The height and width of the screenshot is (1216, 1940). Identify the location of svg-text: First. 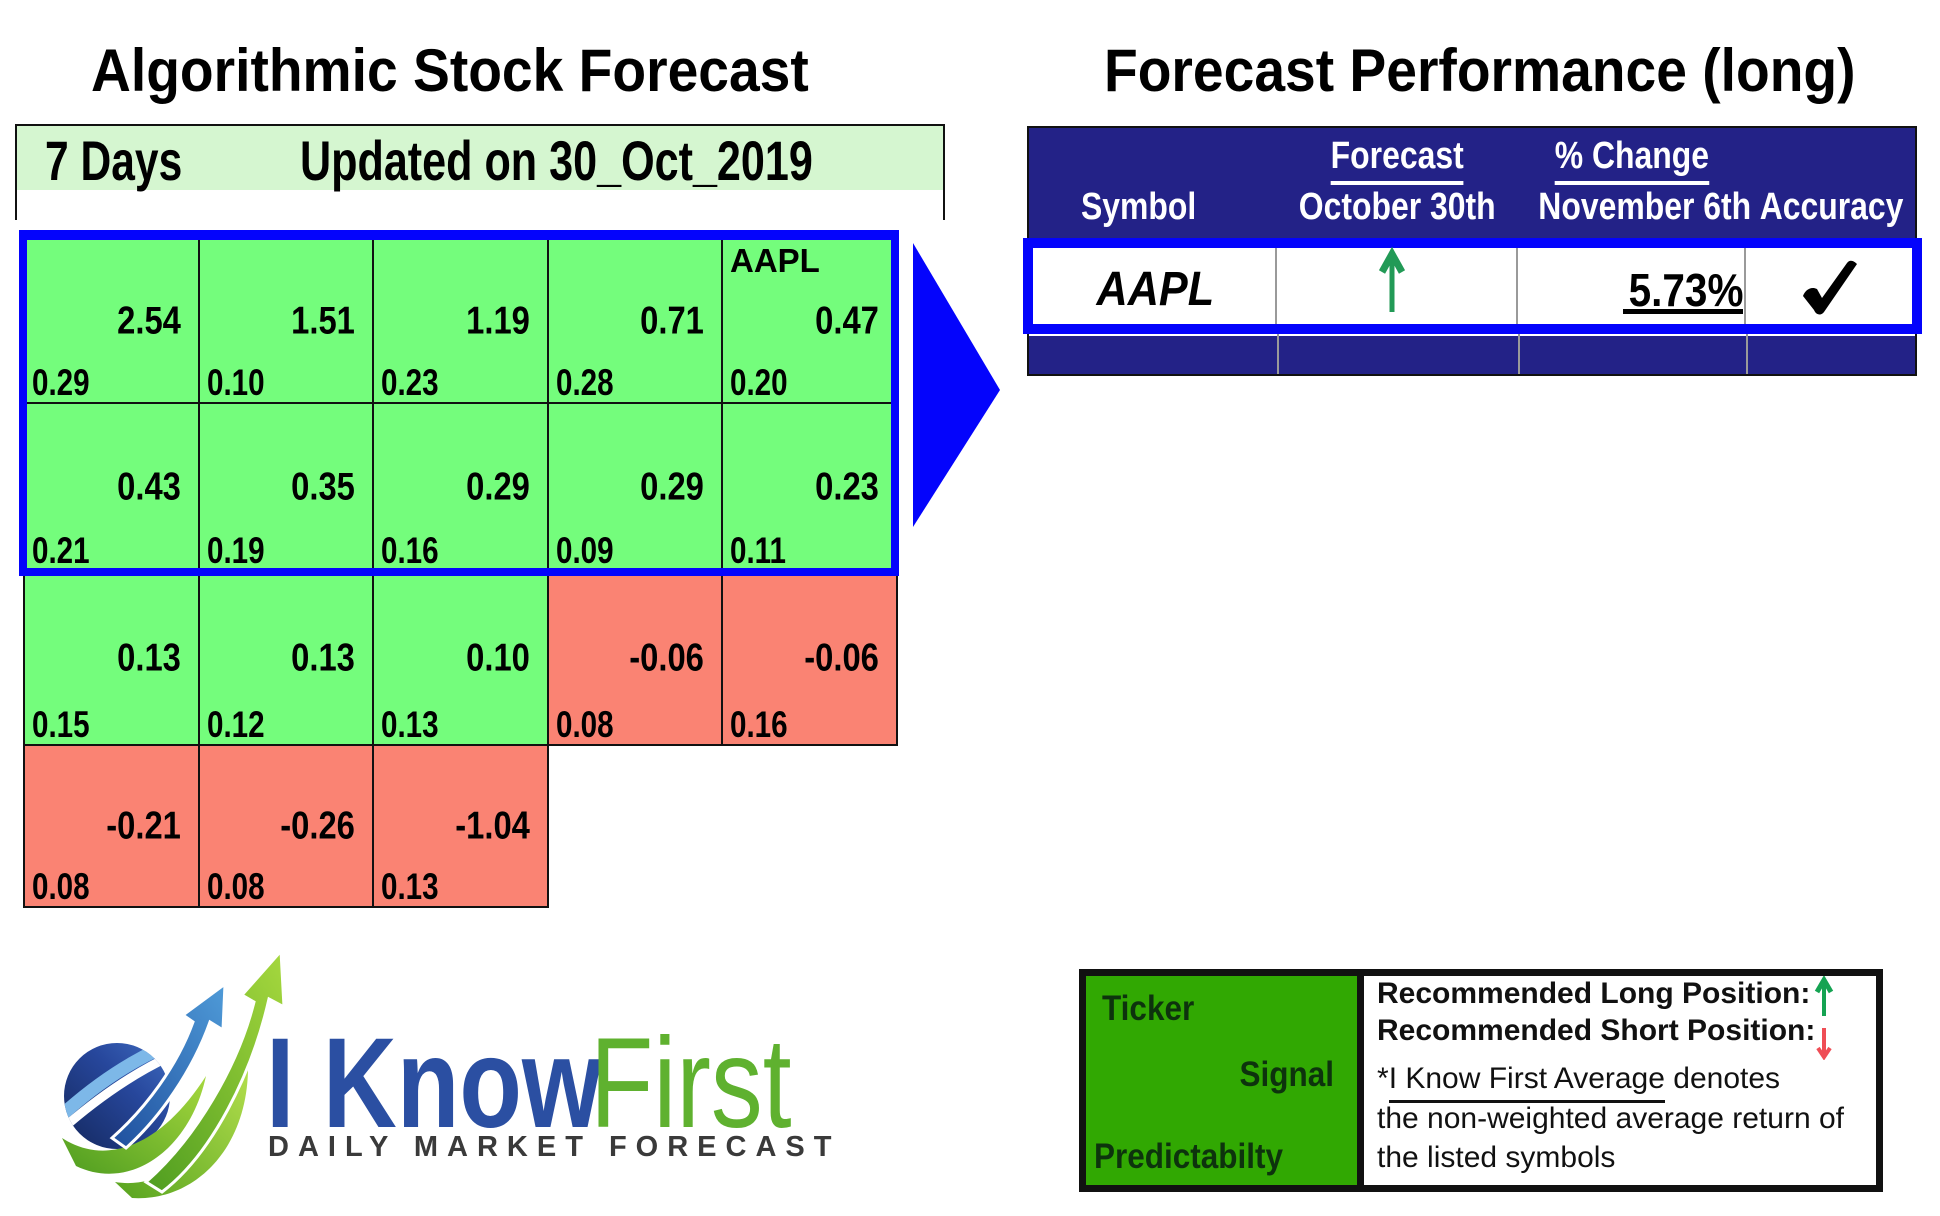
(691, 1083).